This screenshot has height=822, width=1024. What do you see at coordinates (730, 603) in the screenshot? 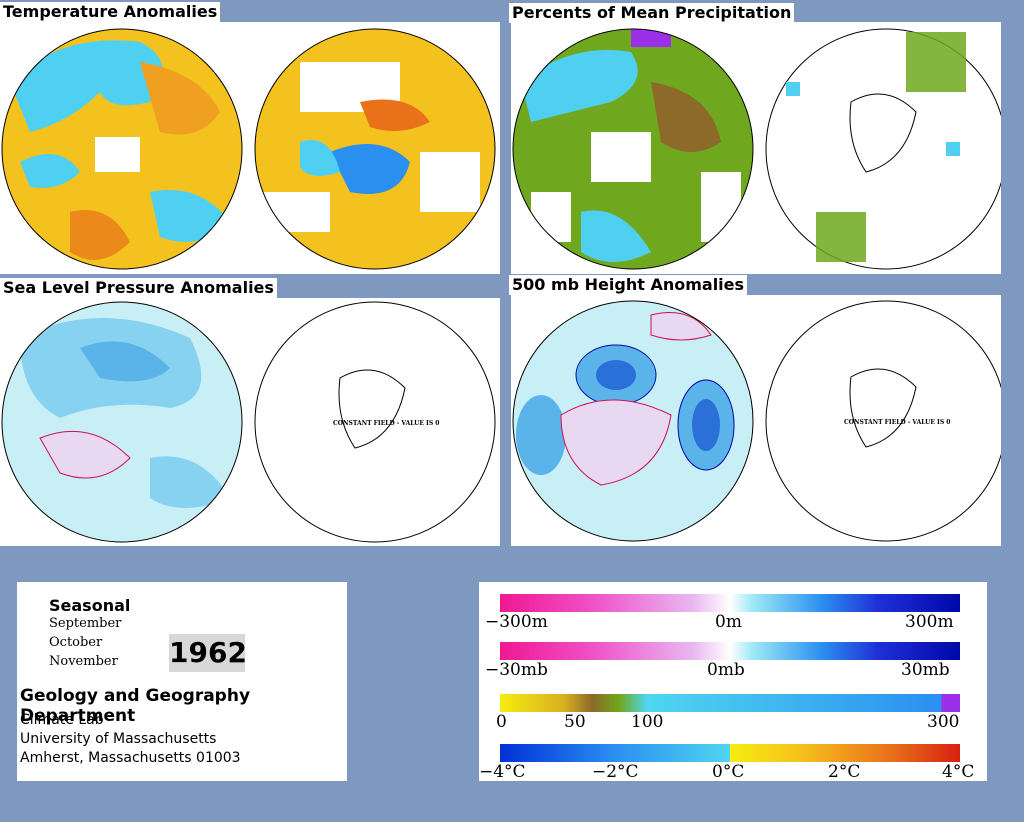
I see `height-colorbar` at bounding box center [730, 603].